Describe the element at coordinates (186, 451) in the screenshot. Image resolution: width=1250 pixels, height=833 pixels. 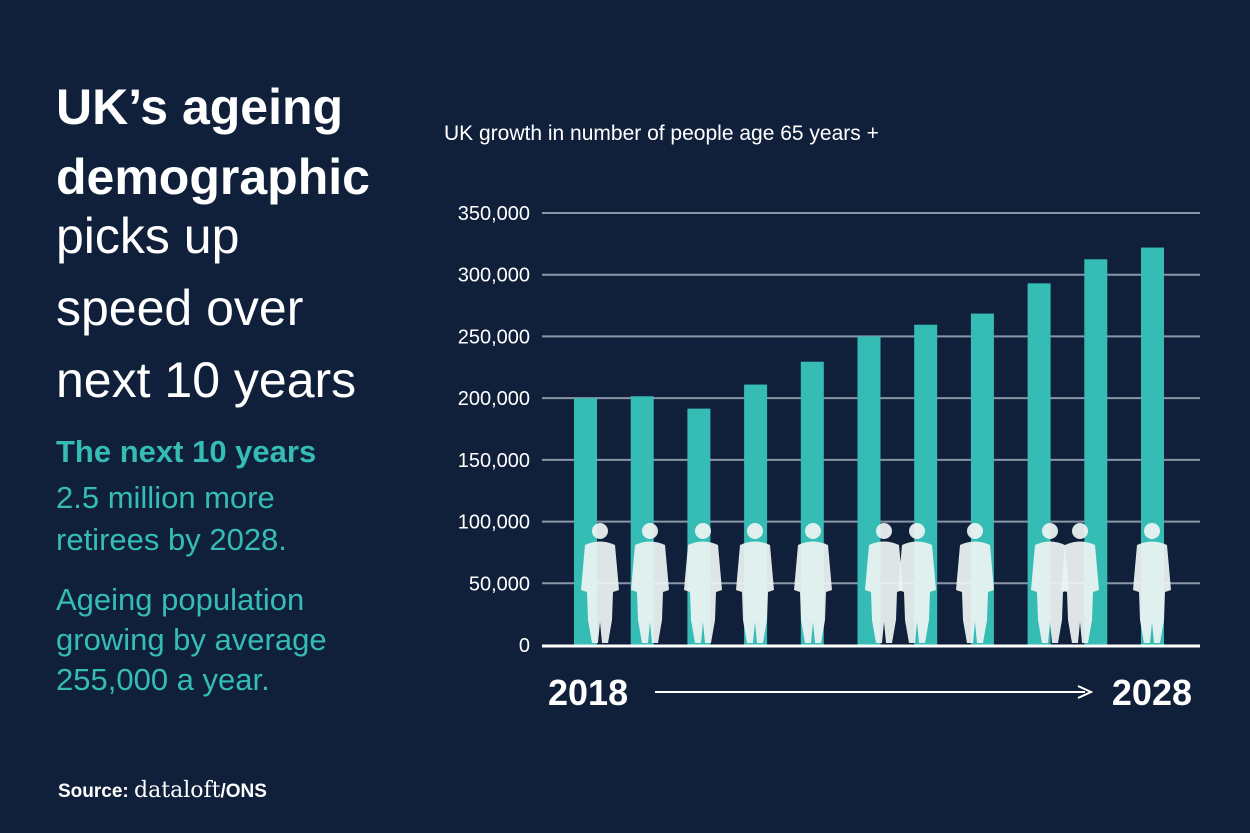
I see `highlight-heading: The next 10 years` at that location.